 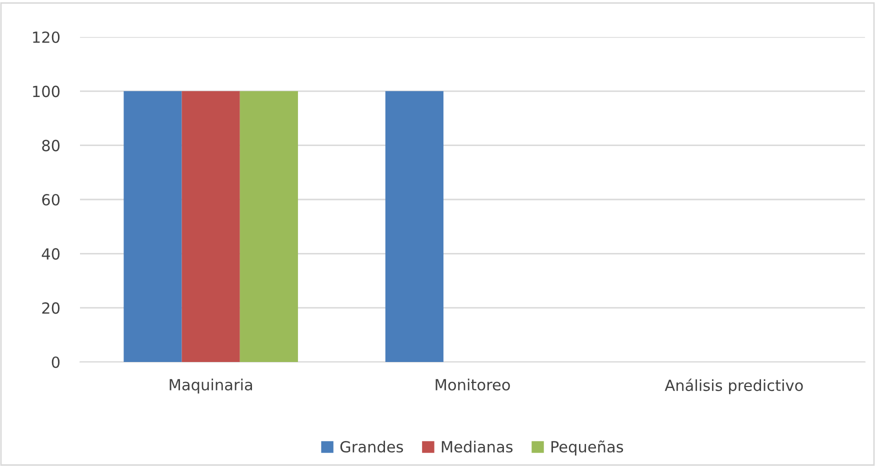 What do you see at coordinates (56, 362) in the screenshot?
I see `y-tick-label: 0` at bounding box center [56, 362].